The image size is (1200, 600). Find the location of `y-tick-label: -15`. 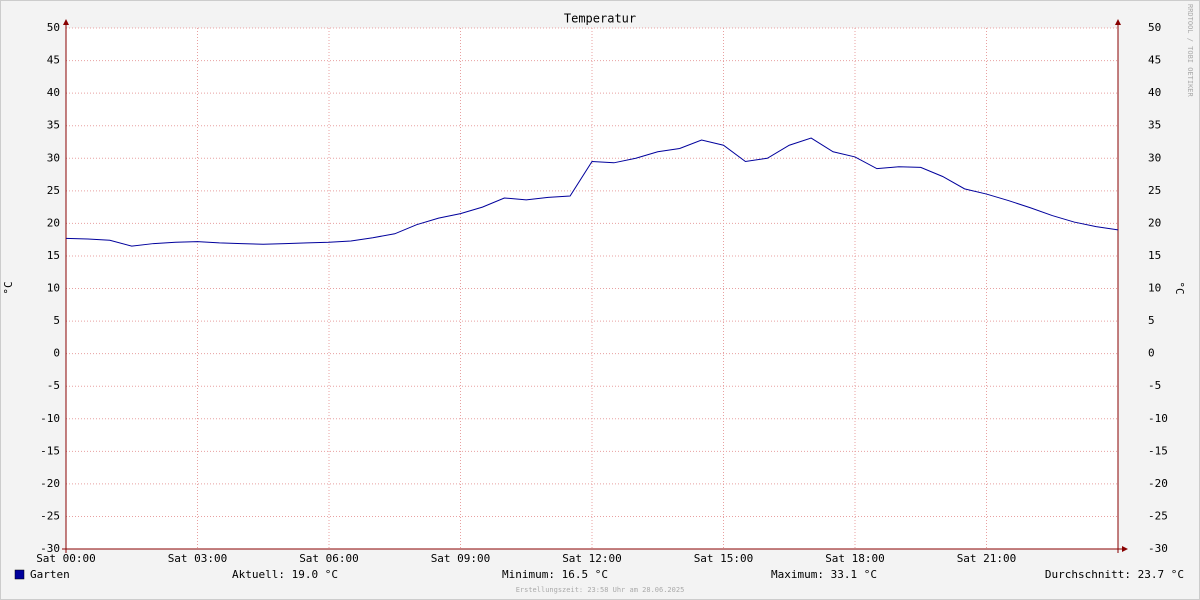

y-tick-label: -15 is located at coordinates (50, 450).